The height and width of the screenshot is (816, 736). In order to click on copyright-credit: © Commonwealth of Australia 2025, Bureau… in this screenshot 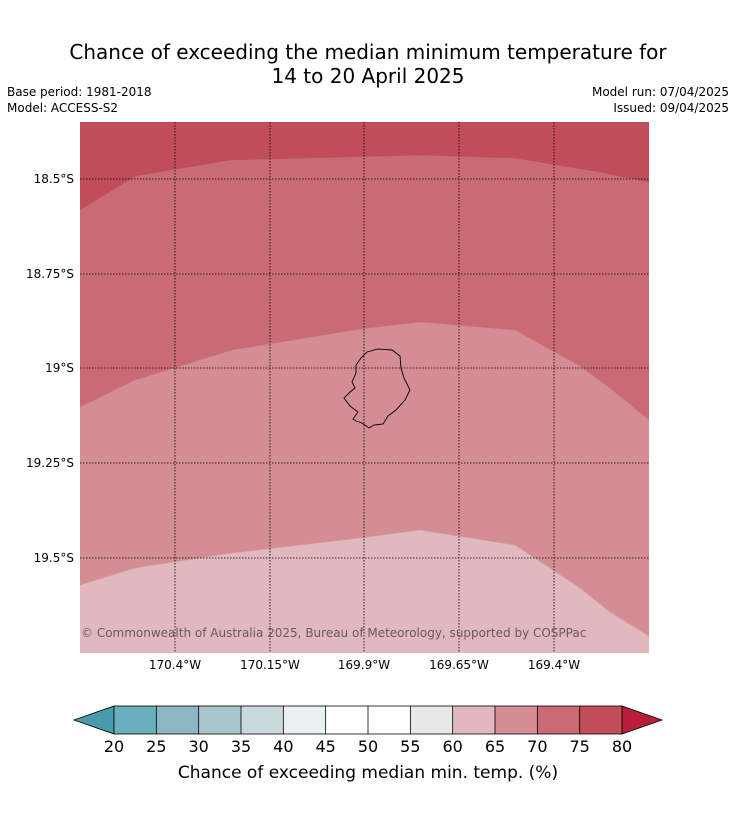, I will do `click(333, 633)`.